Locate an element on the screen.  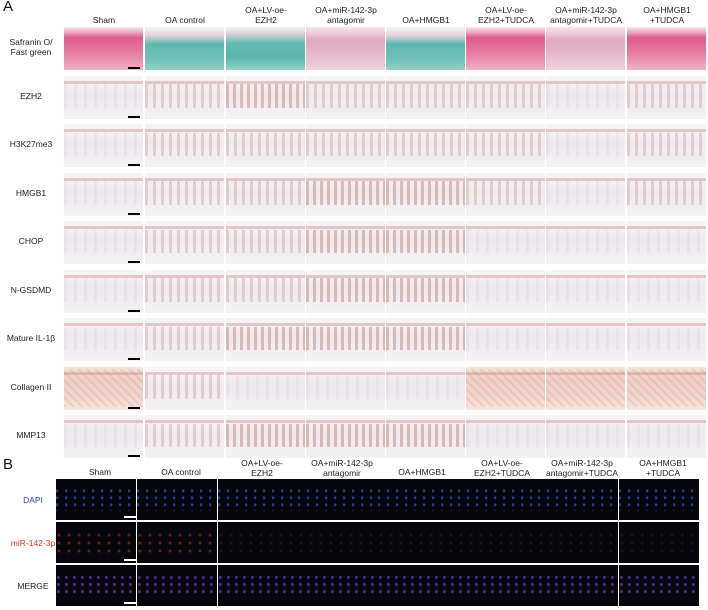
panel-a-row-label: H3K27me3 is located at coordinates (31, 144).